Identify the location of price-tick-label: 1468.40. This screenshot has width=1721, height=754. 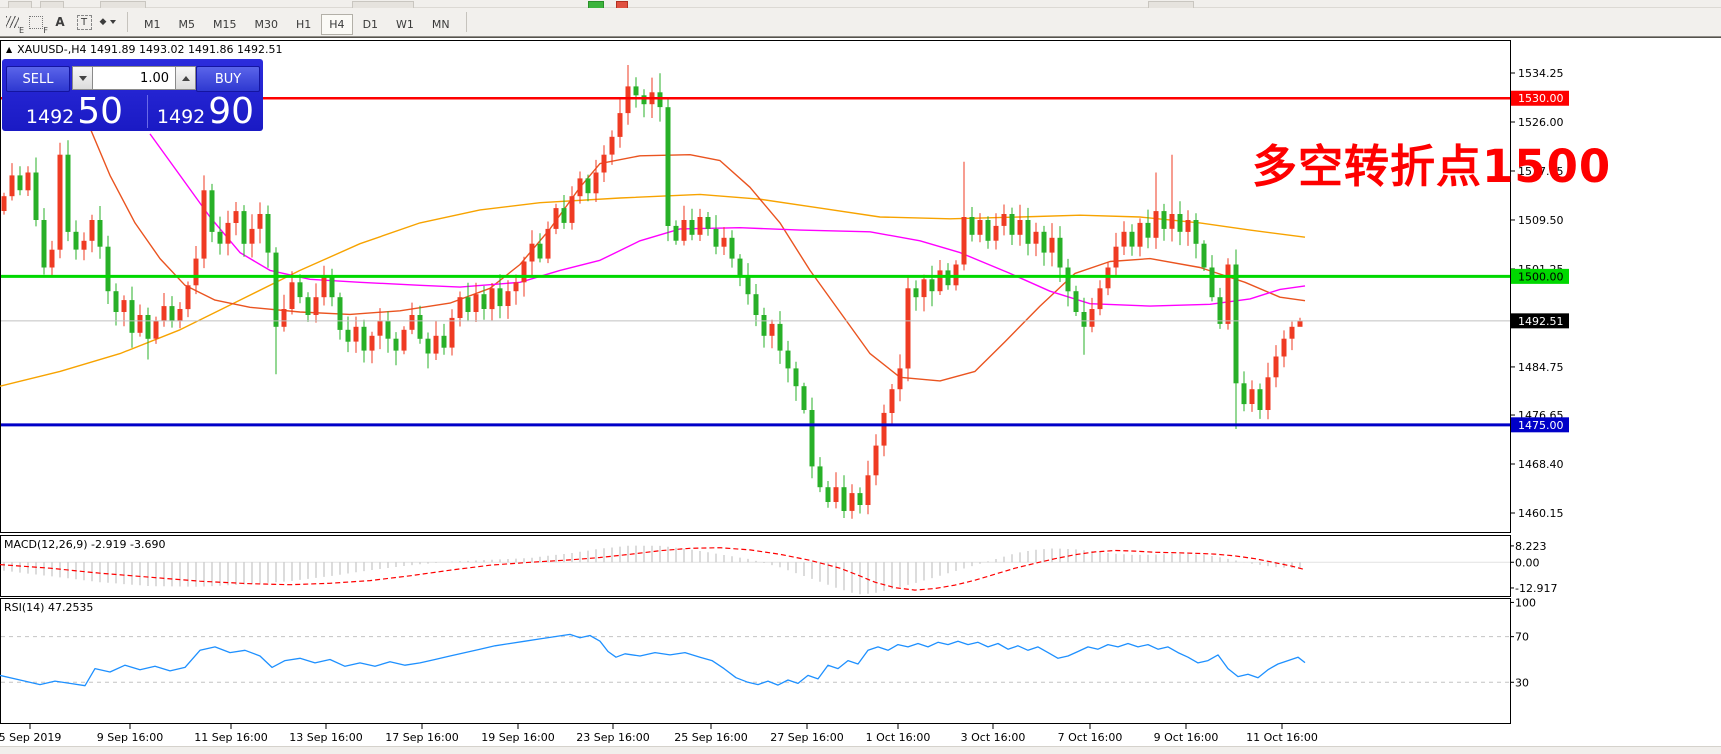
(1541, 464).